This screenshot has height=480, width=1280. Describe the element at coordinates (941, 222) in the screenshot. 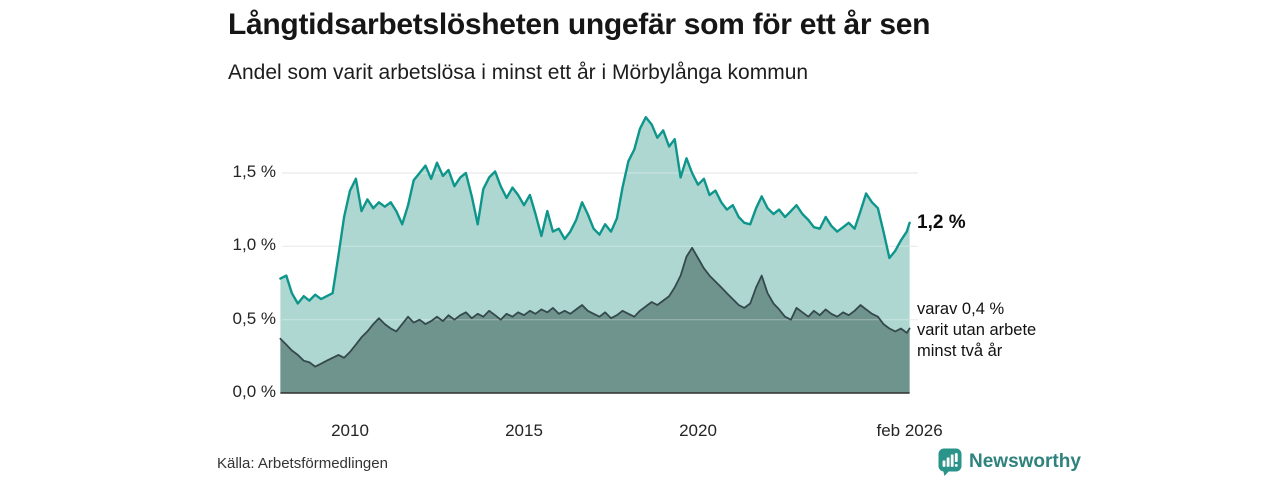

I see `latest-value-label: 1,2 %` at that location.